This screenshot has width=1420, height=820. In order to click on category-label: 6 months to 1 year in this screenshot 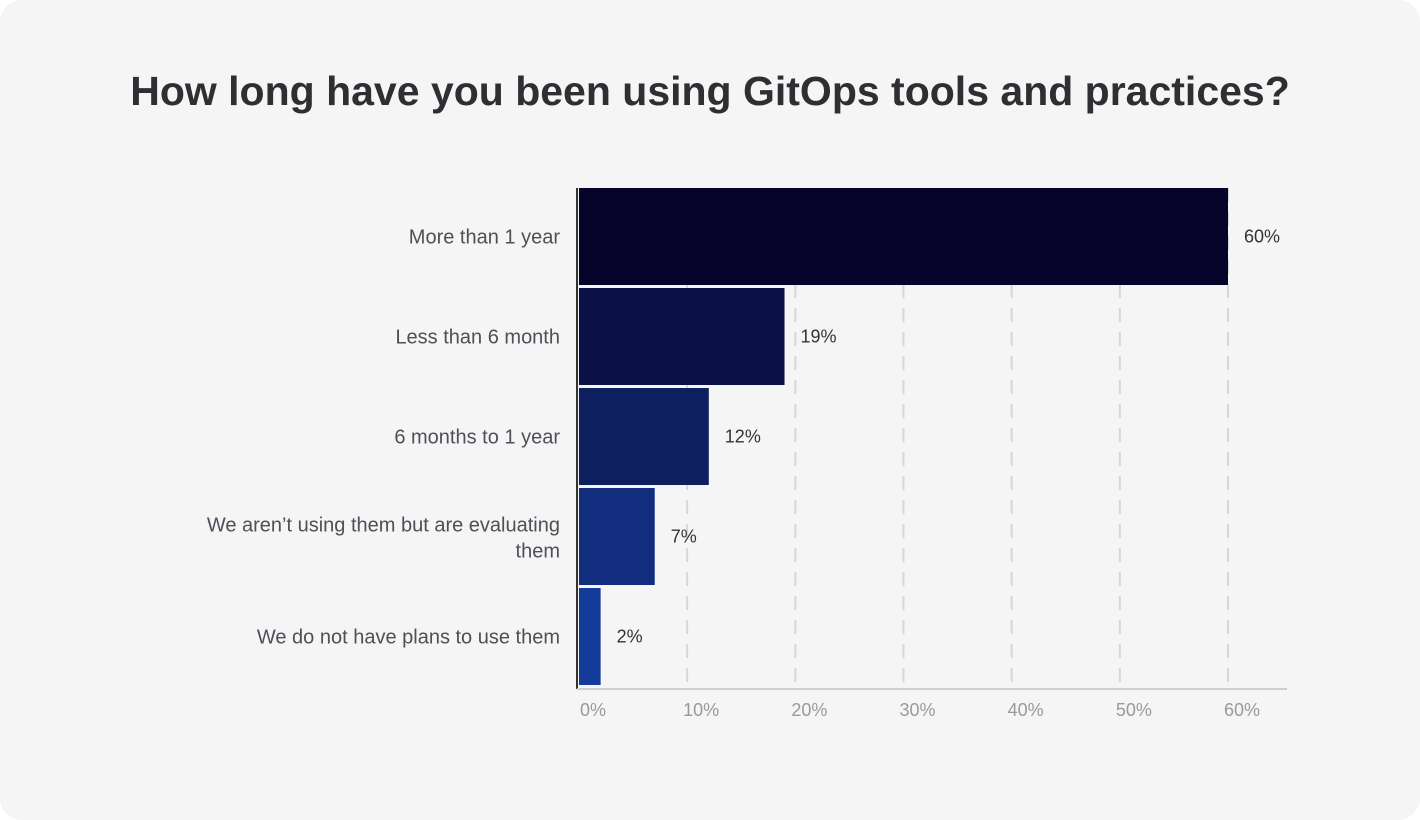, I will do `click(477, 438)`.